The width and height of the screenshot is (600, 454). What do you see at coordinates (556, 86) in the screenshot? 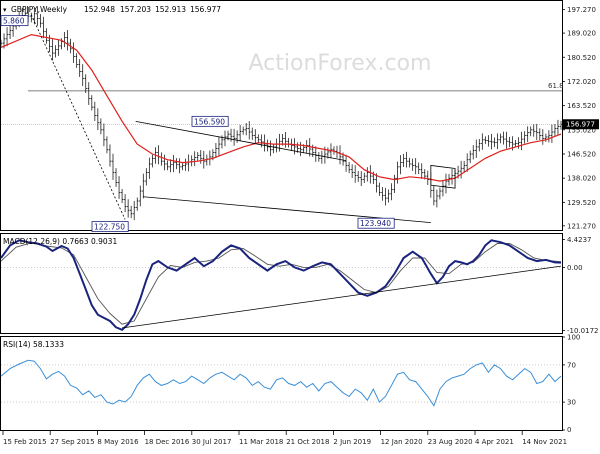
I see `fib-618-label: 61.8` at bounding box center [556, 86].